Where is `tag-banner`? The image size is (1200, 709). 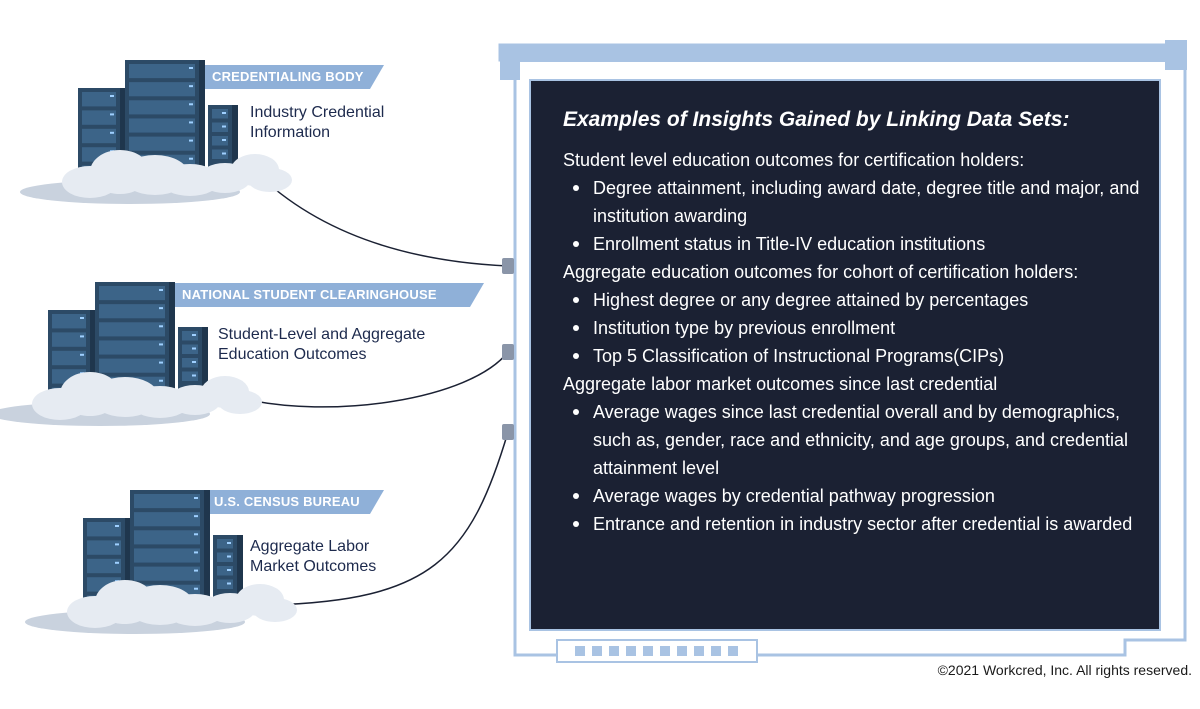
tag-banner is located at coordinates (287, 77).